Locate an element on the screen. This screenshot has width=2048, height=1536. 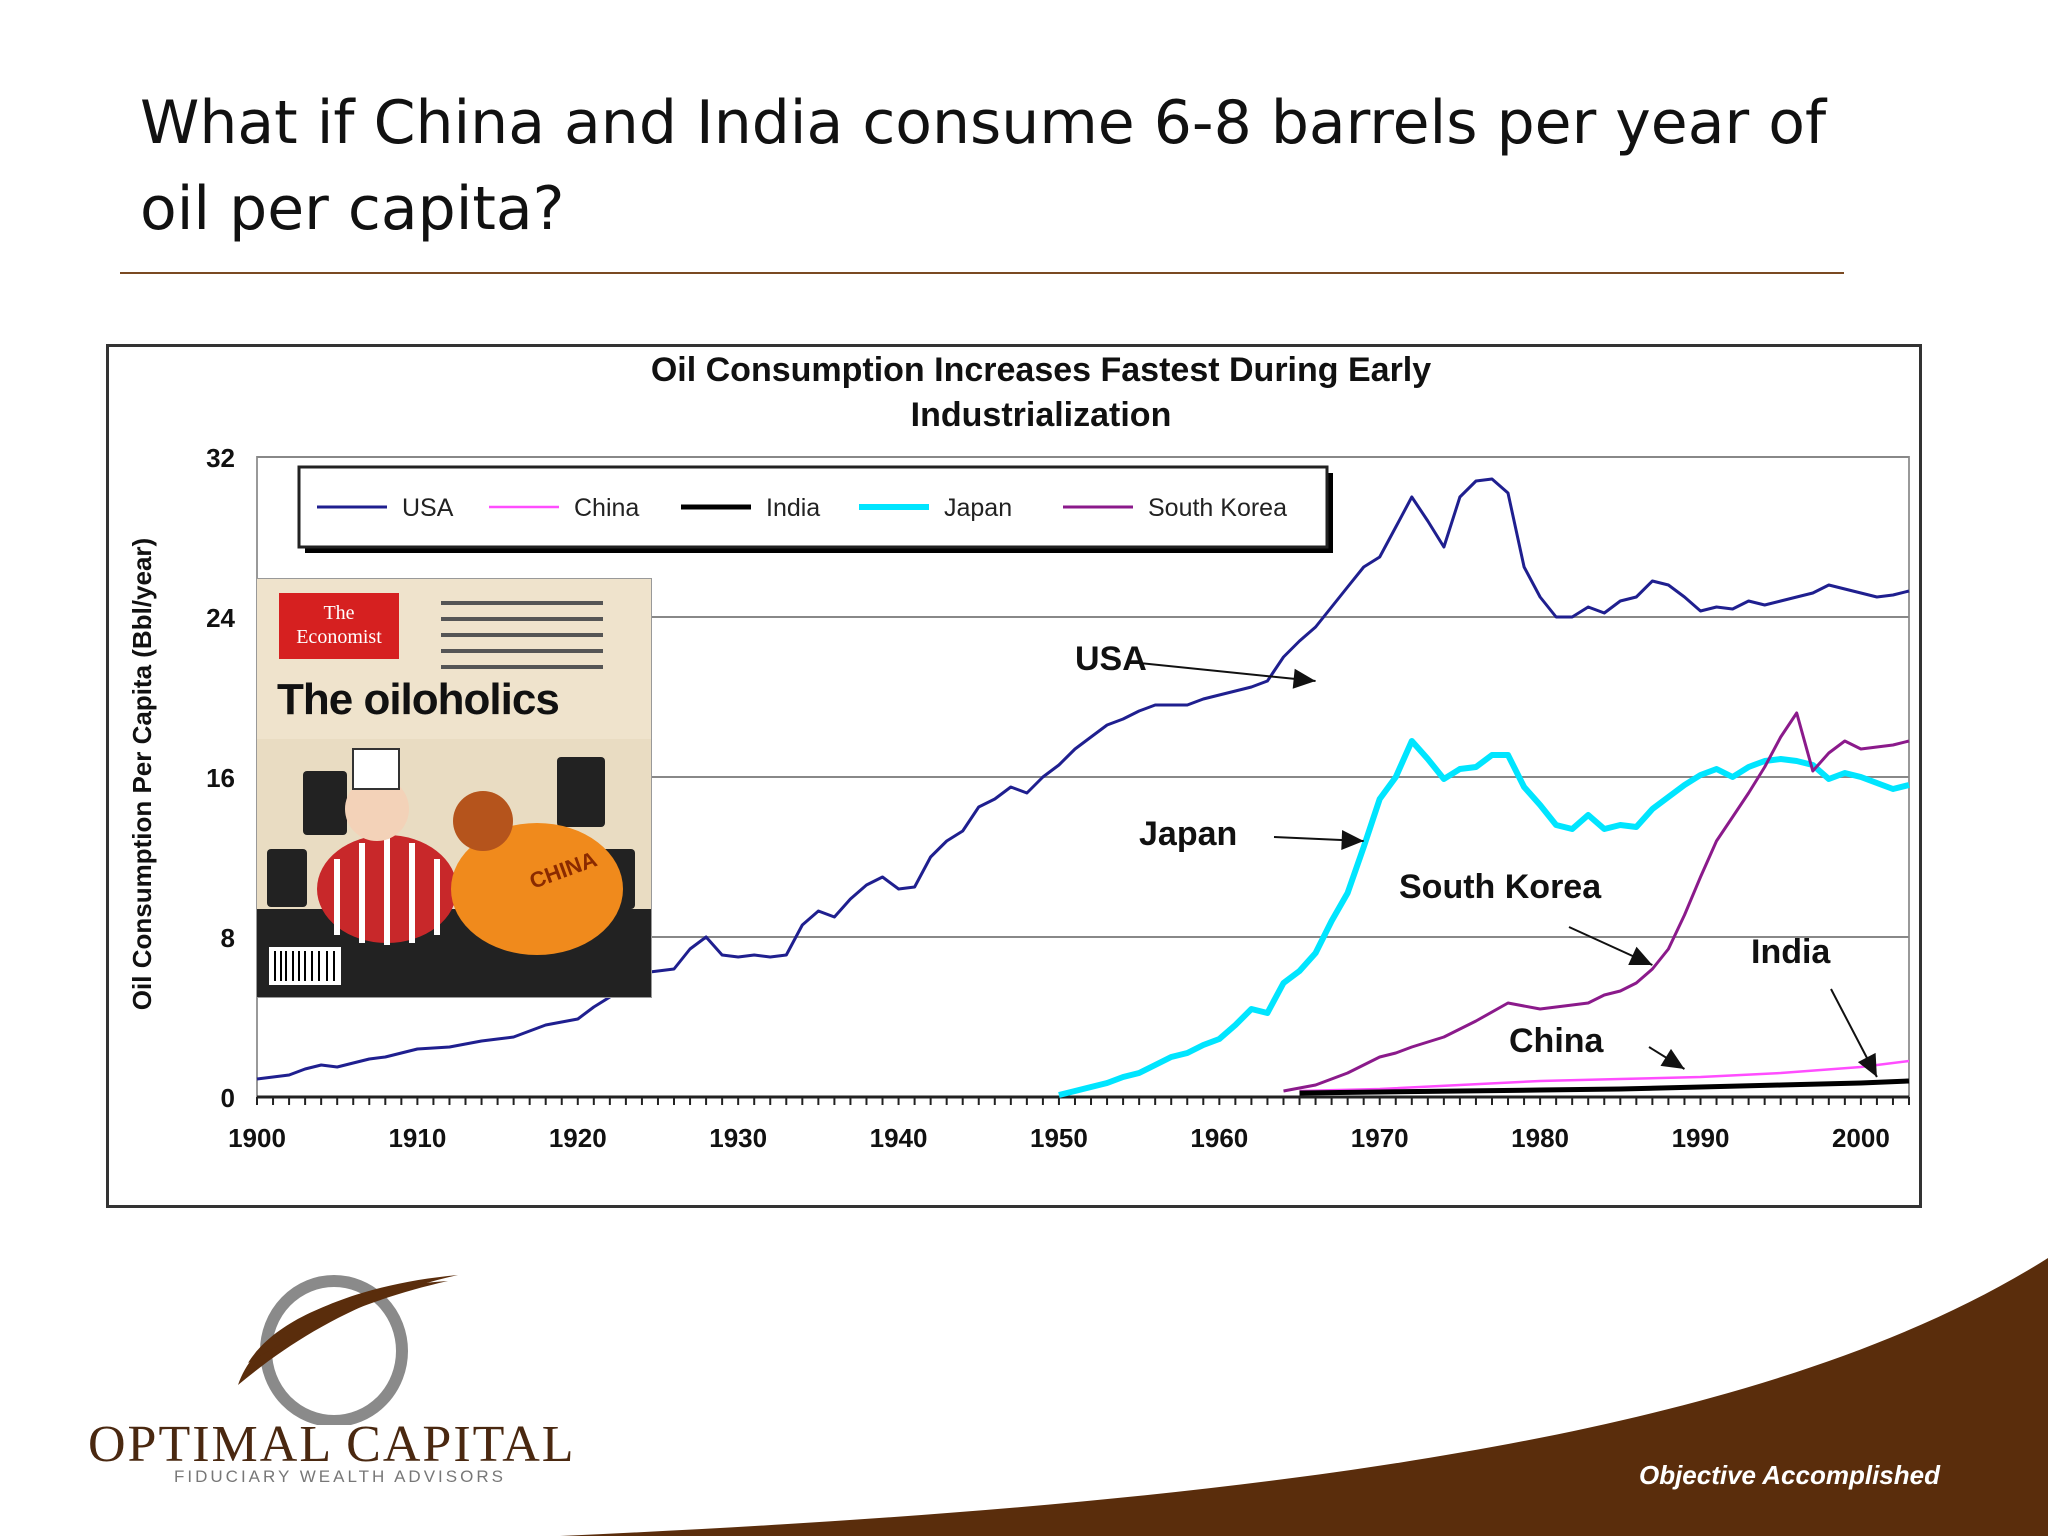
legend-box is located at coordinates (813, 507).